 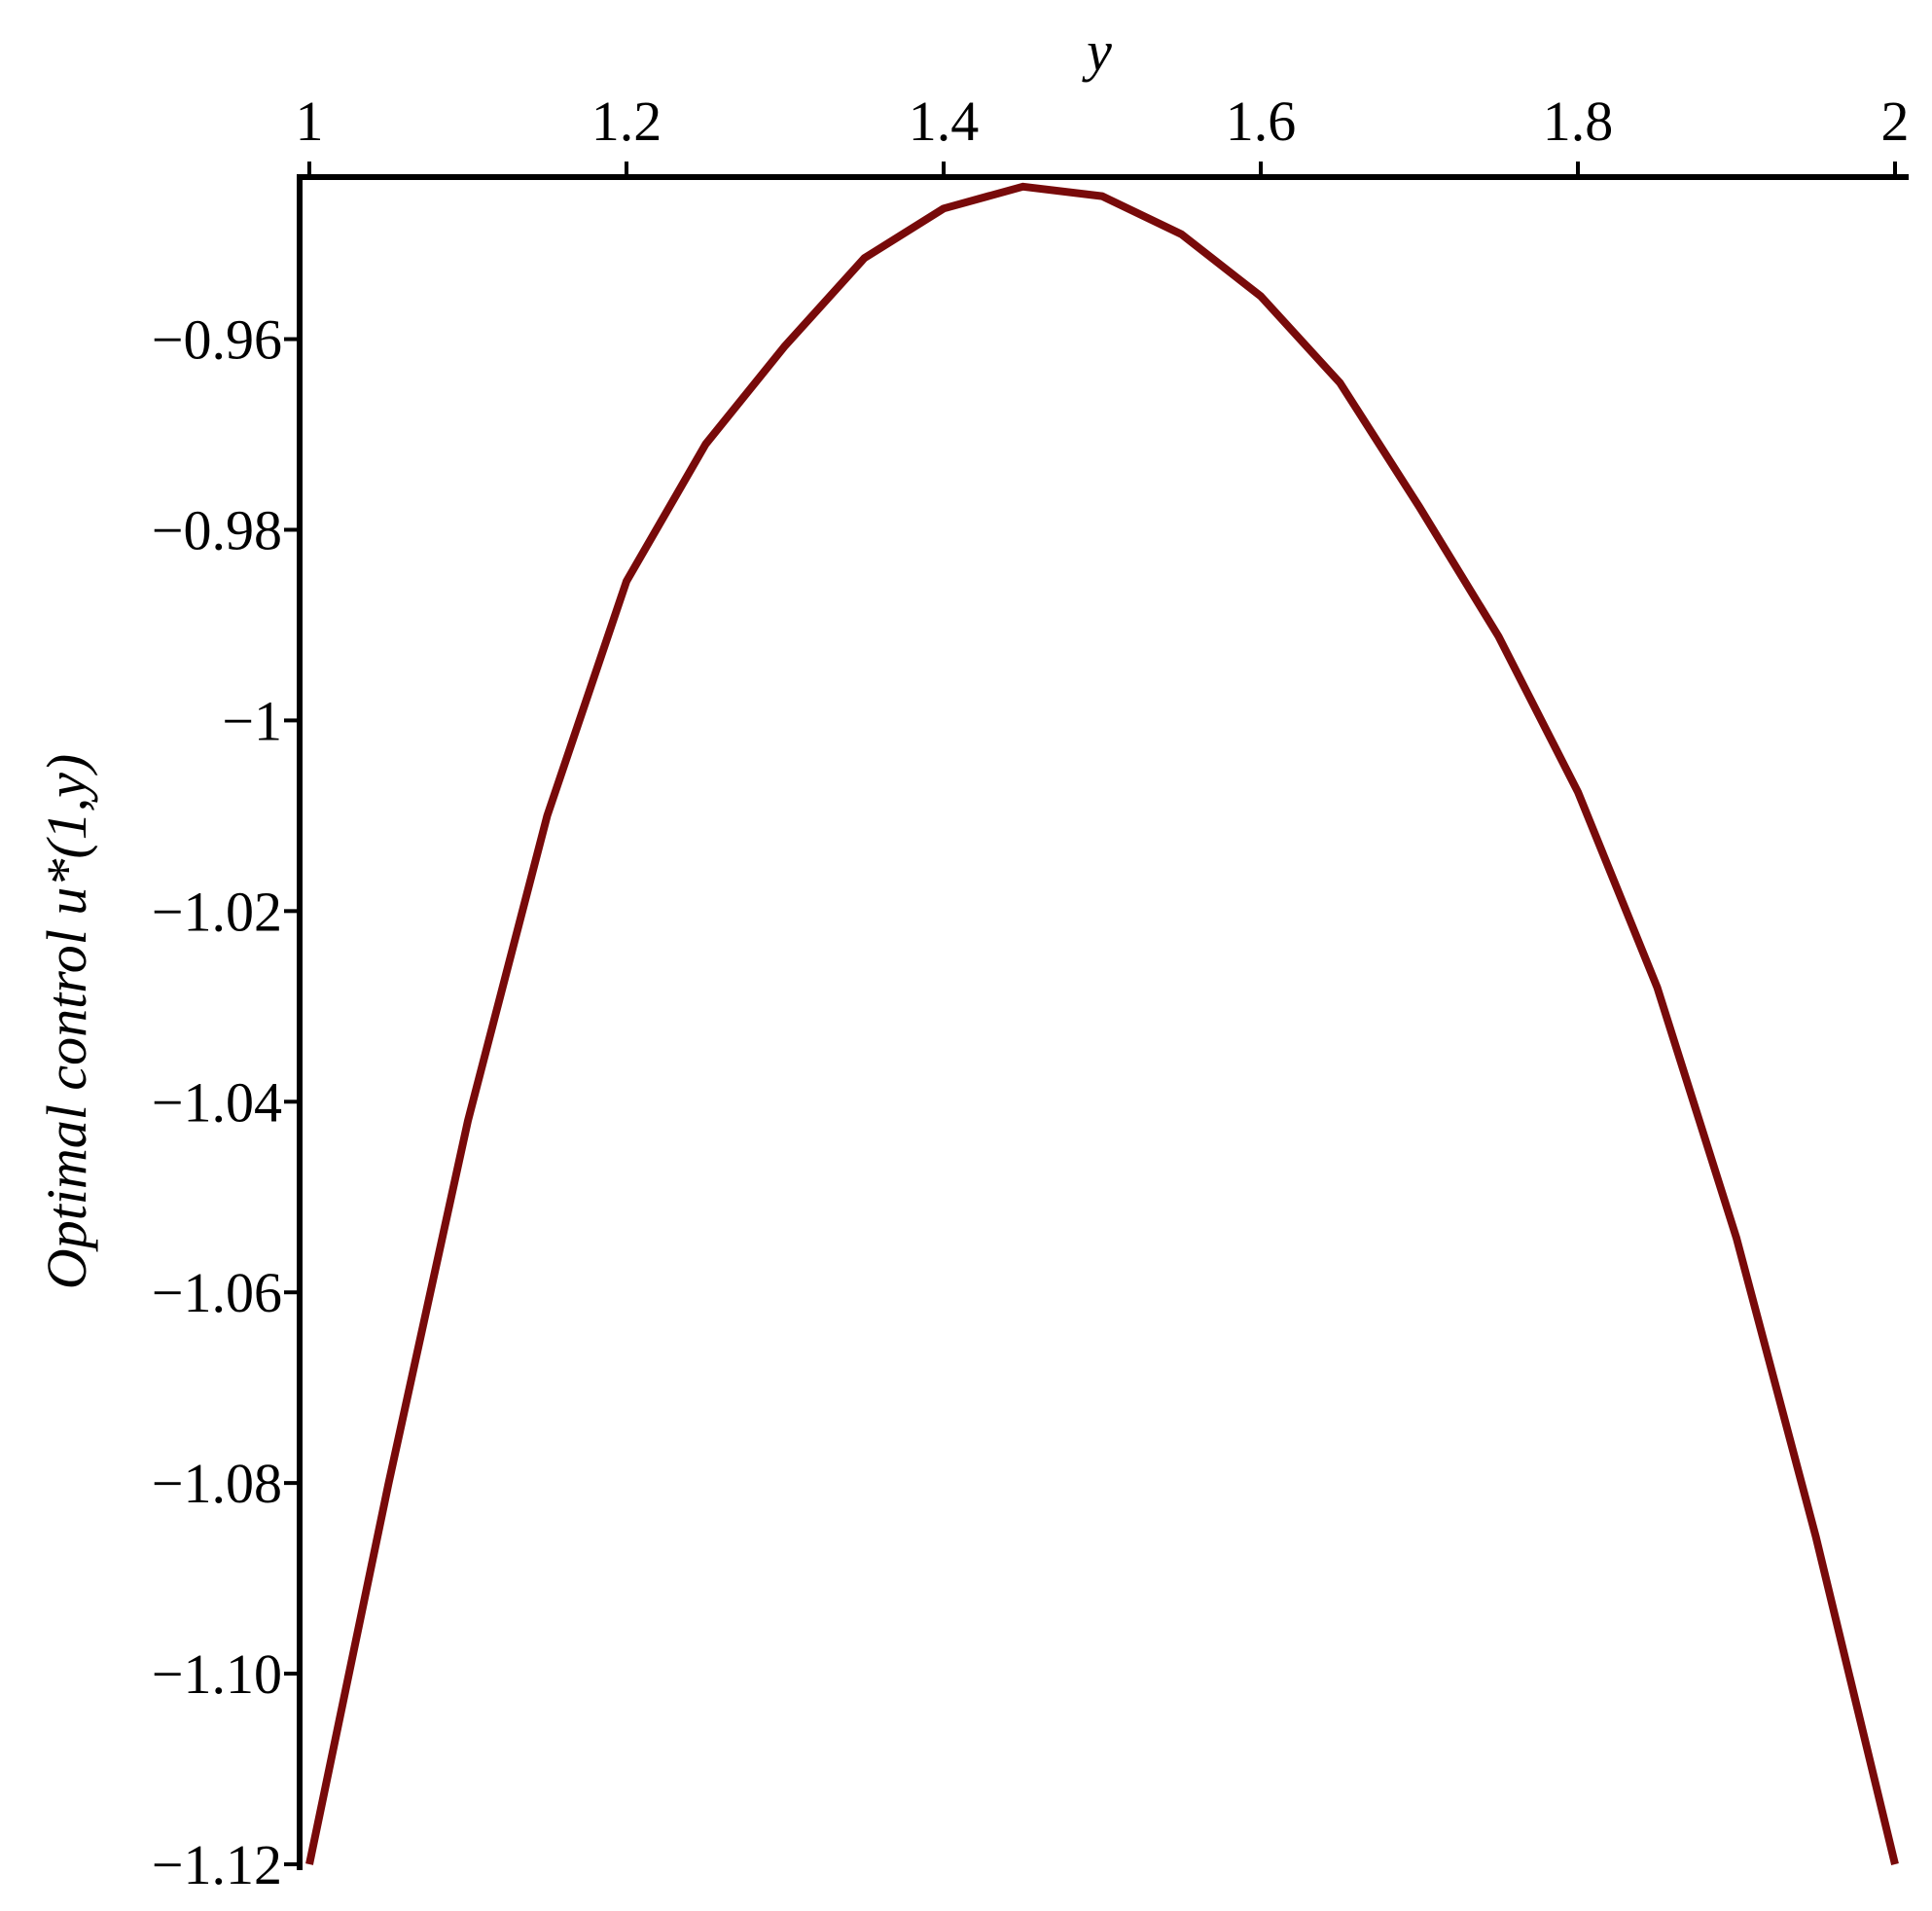 I want to click on y-tick-label: −1.10, so click(x=217, y=1674).